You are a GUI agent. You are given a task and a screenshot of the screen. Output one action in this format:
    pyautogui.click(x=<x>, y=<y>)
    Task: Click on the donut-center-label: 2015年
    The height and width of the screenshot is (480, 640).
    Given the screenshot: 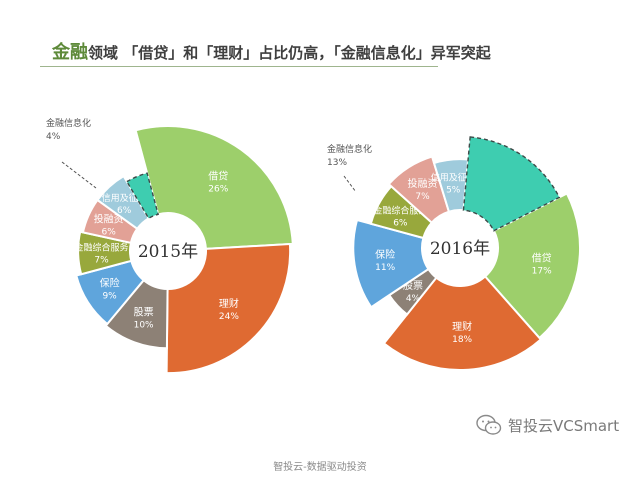 What is the action you would take?
    pyautogui.click(x=168, y=252)
    